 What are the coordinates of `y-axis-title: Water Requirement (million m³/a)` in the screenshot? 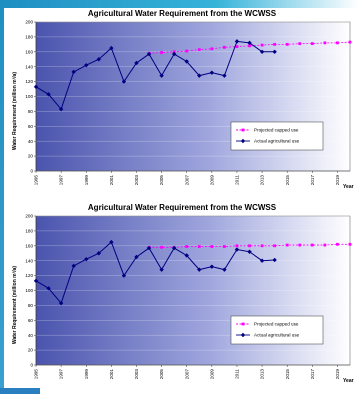 It's located at (15, 305).